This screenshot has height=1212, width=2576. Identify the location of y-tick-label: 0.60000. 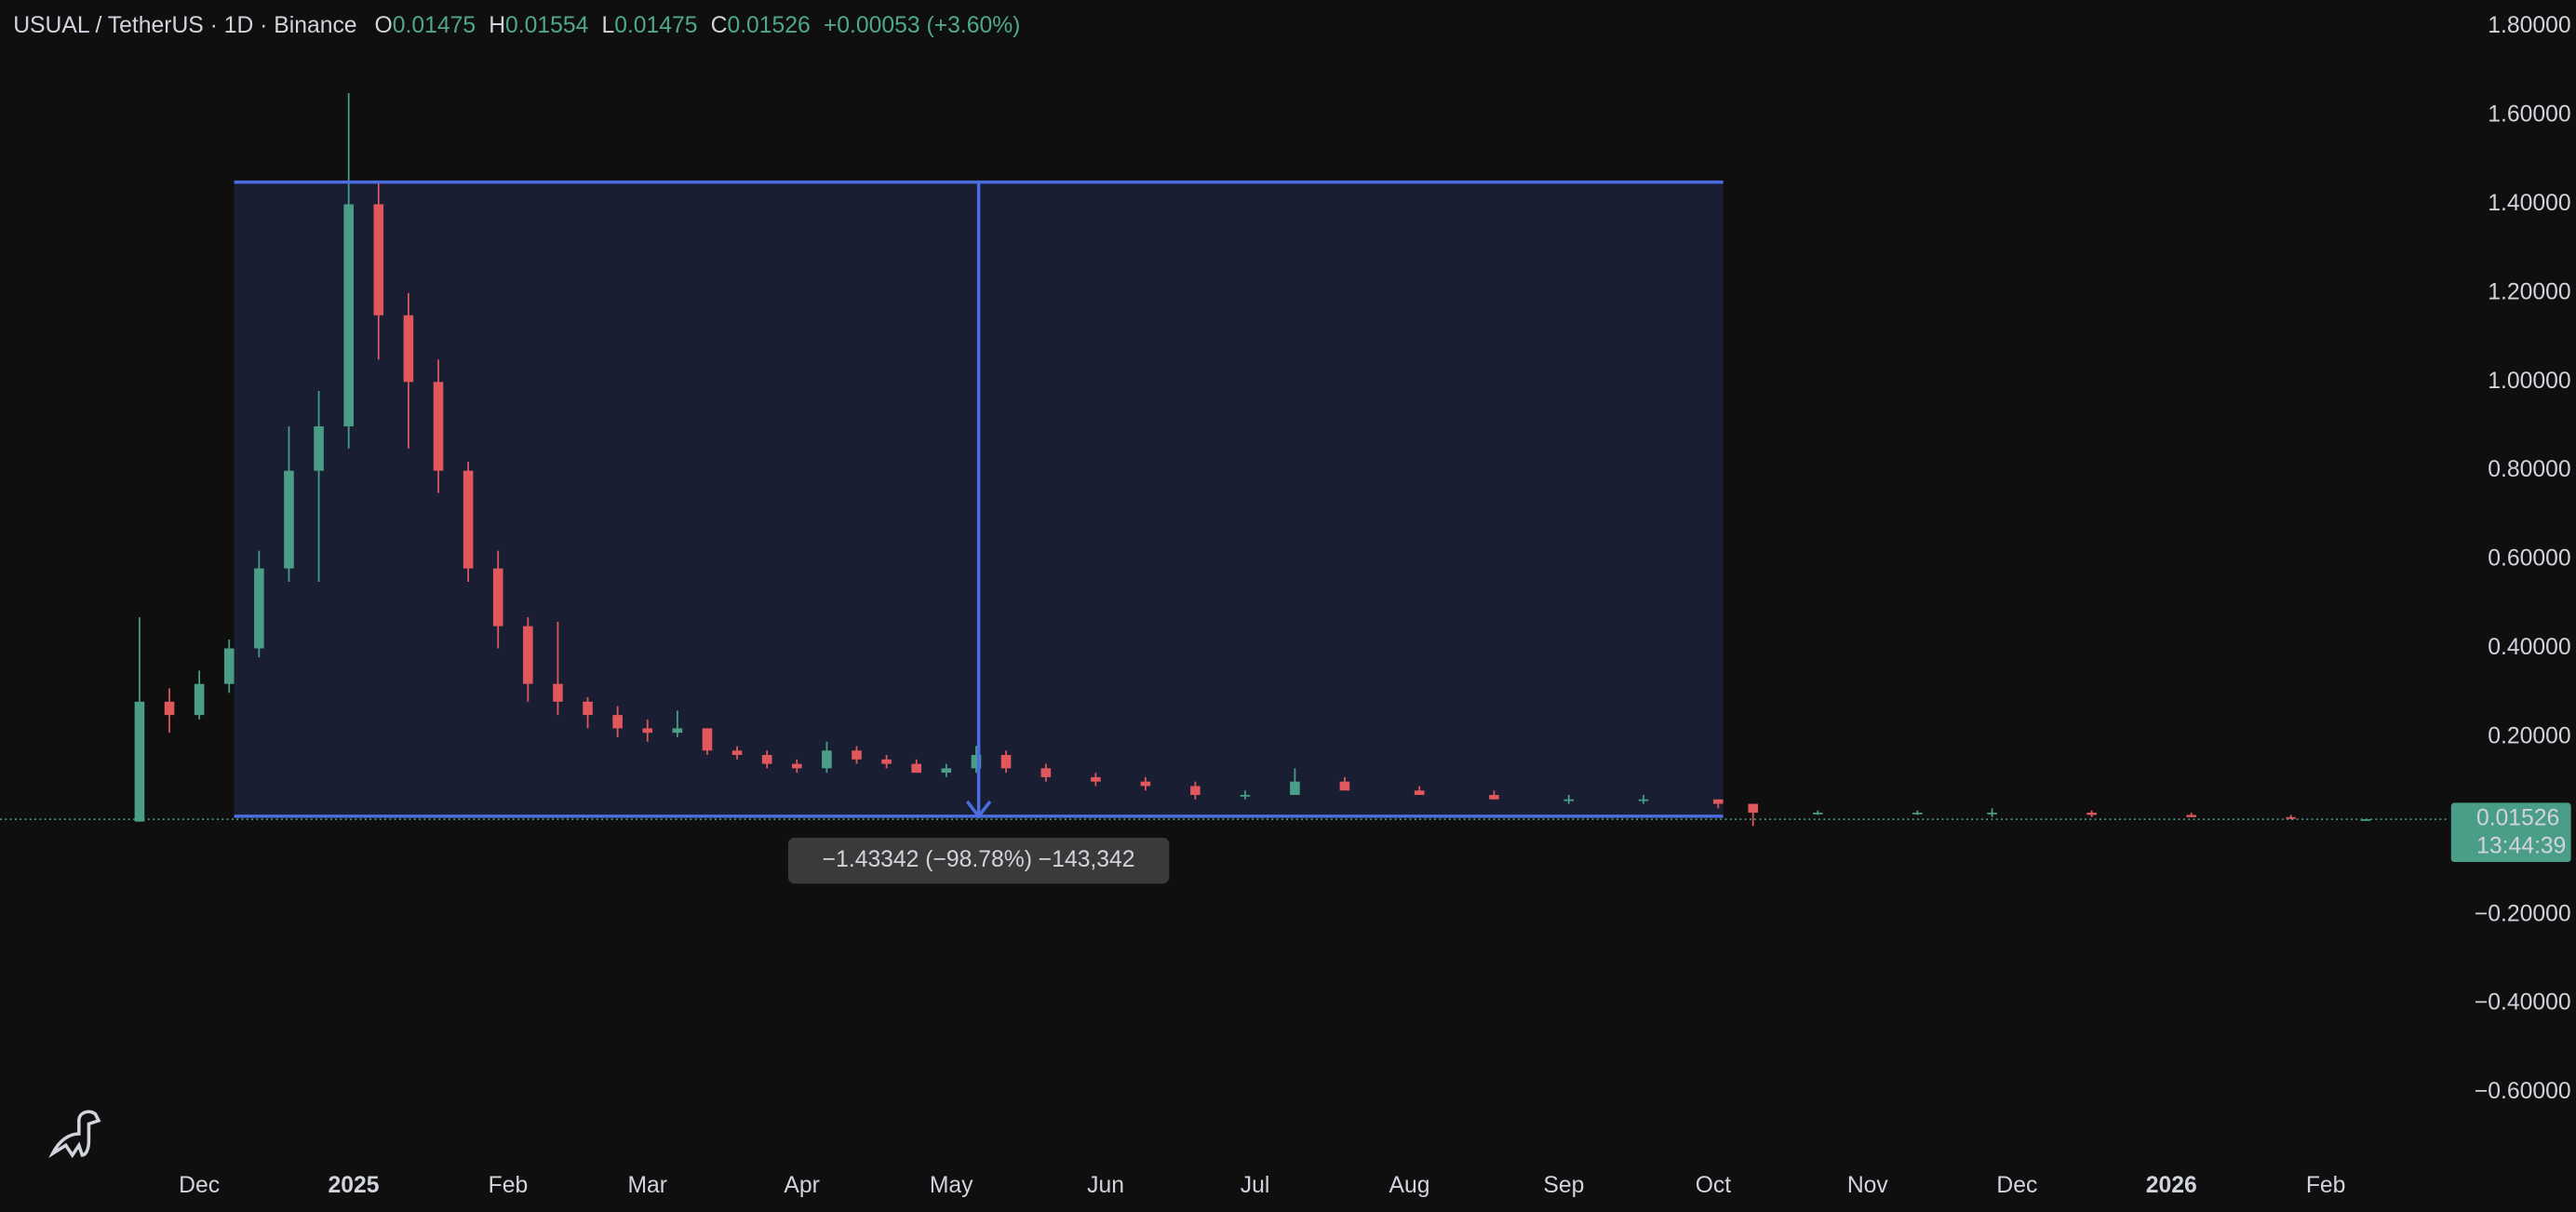
(2529, 559).